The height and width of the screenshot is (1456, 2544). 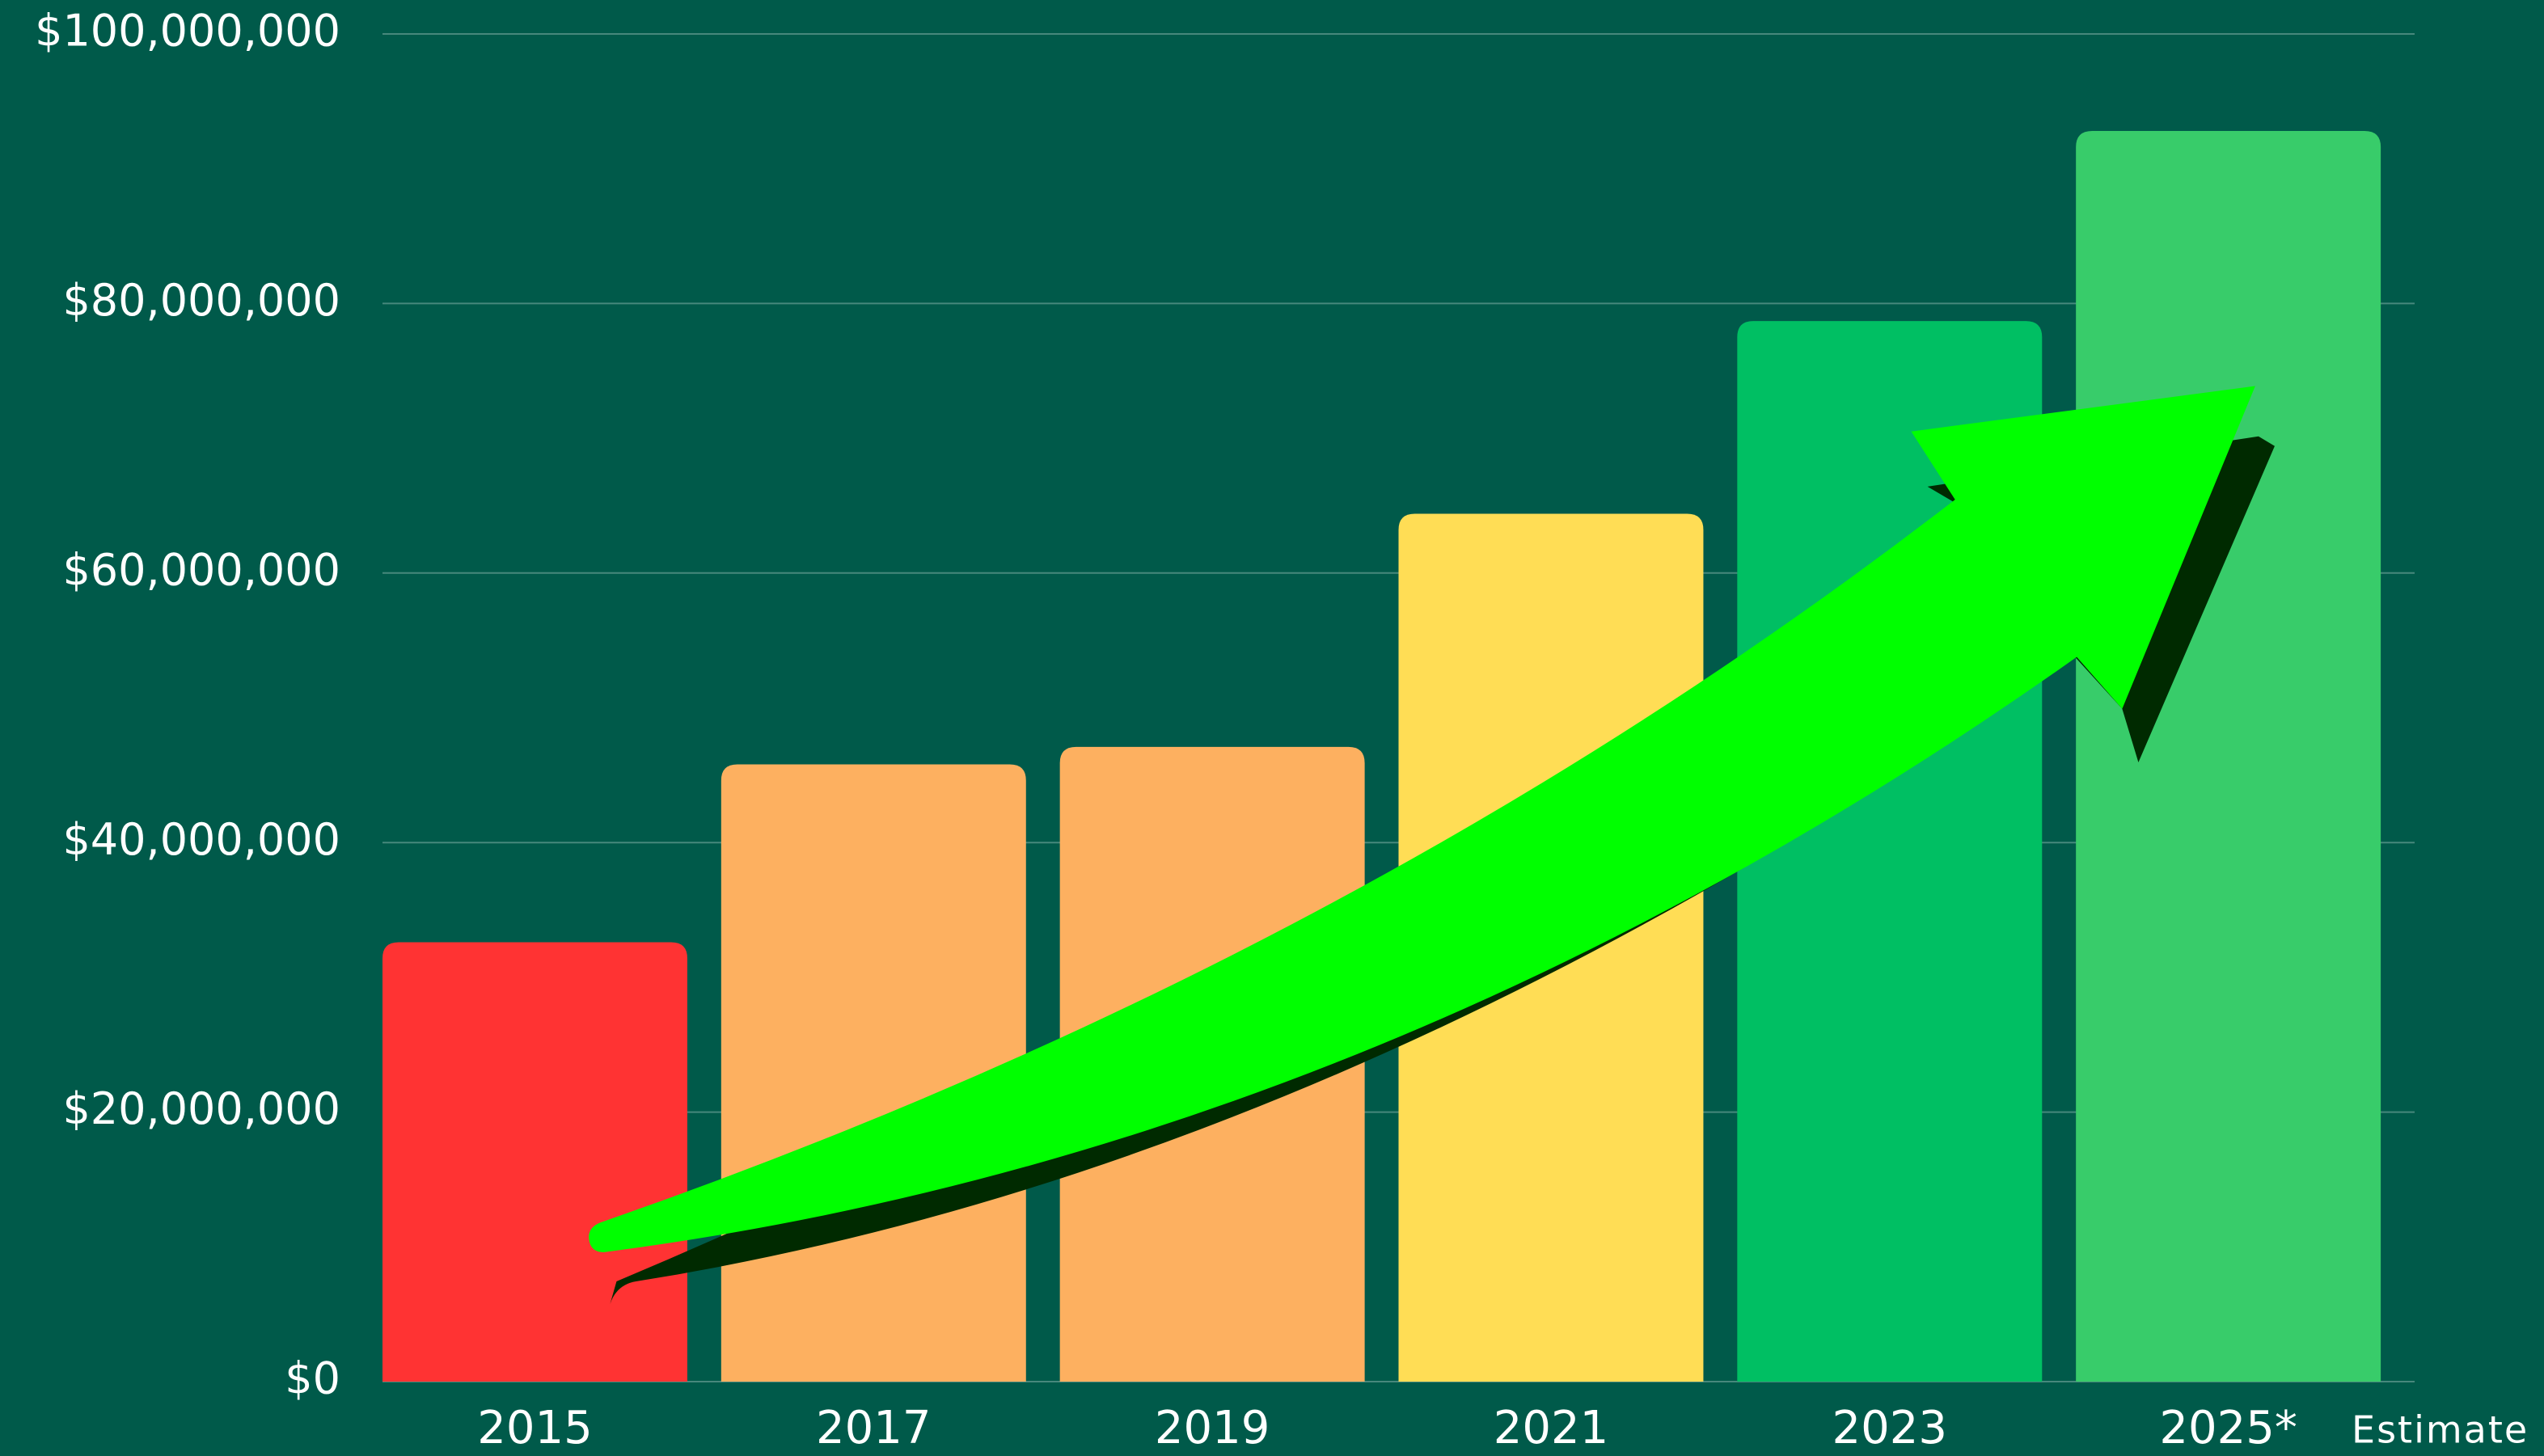 I want to click on x-tick-label: 2025*, so click(x=2228, y=1428).